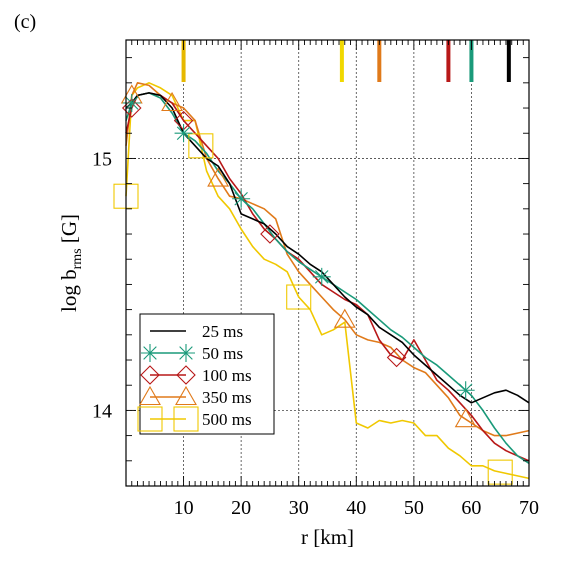 Image resolution: width=566 pixels, height=566 pixels. I want to click on x-tick-label: 10, so click(184, 508).